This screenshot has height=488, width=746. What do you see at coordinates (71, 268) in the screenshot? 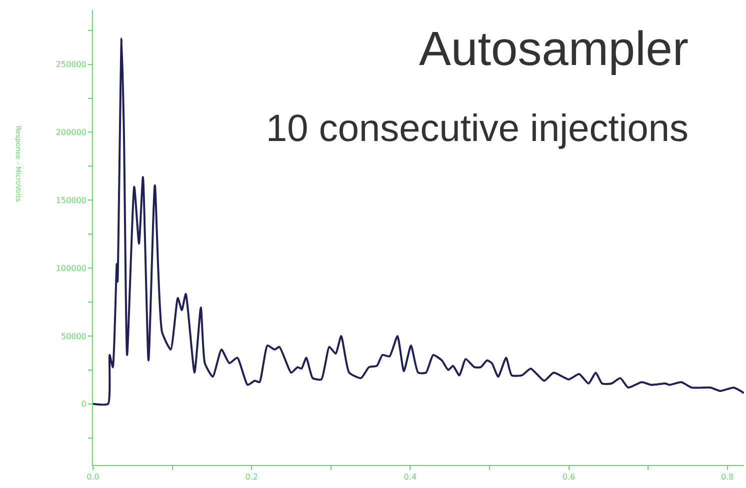
I see `y-tick-label: 100000` at bounding box center [71, 268].